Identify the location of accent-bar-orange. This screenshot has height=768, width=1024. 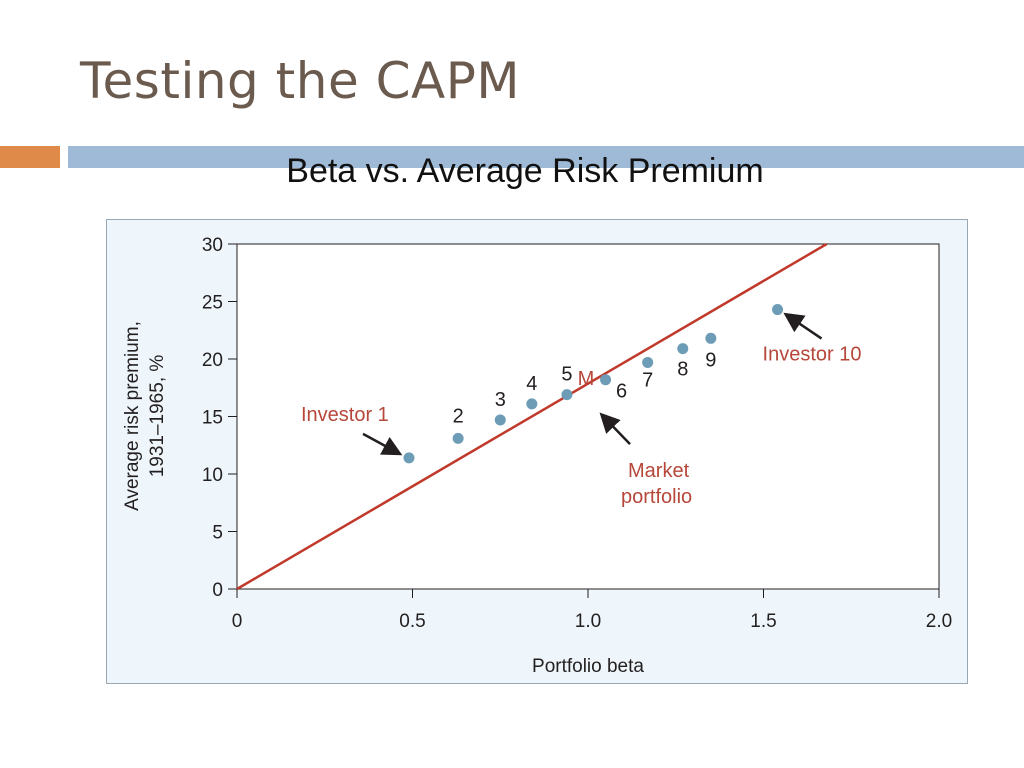
(30, 157).